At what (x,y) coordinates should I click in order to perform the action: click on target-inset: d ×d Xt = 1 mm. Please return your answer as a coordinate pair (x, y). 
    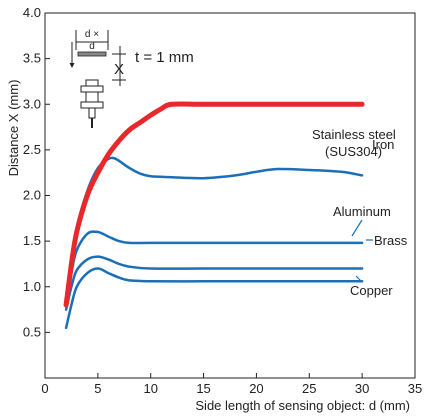
    Looking at the image, I should click on (131, 78).